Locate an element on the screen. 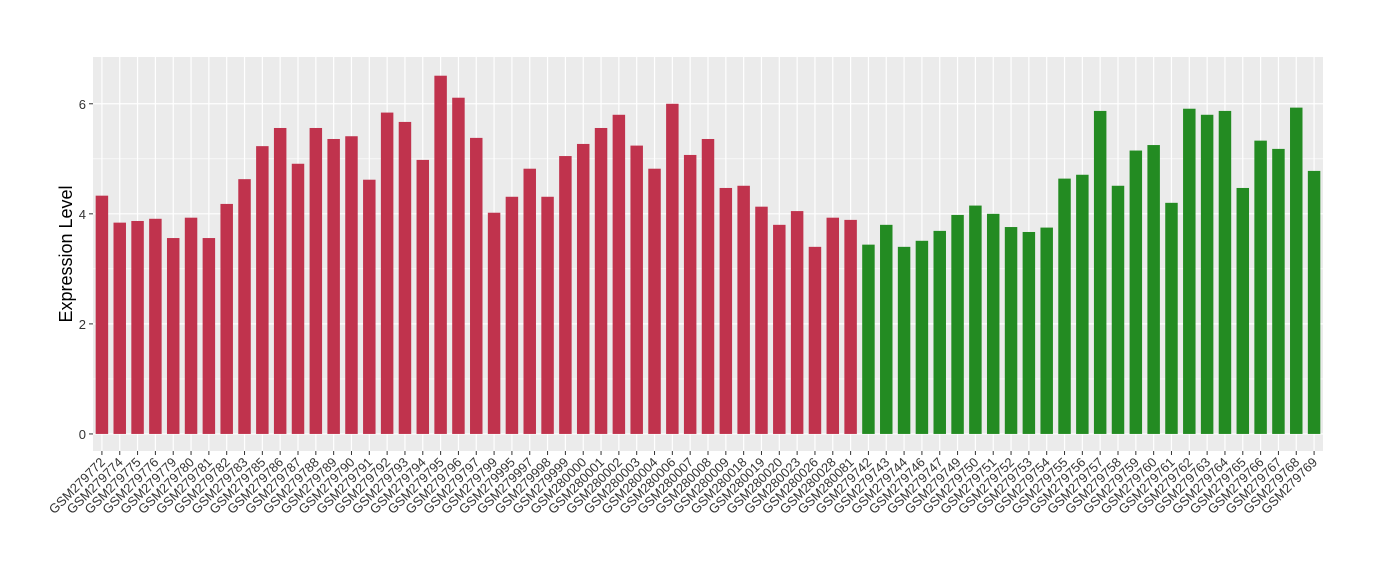 This screenshot has width=1380, height=585. y-tick-label: 2 is located at coordinates (82, 324).